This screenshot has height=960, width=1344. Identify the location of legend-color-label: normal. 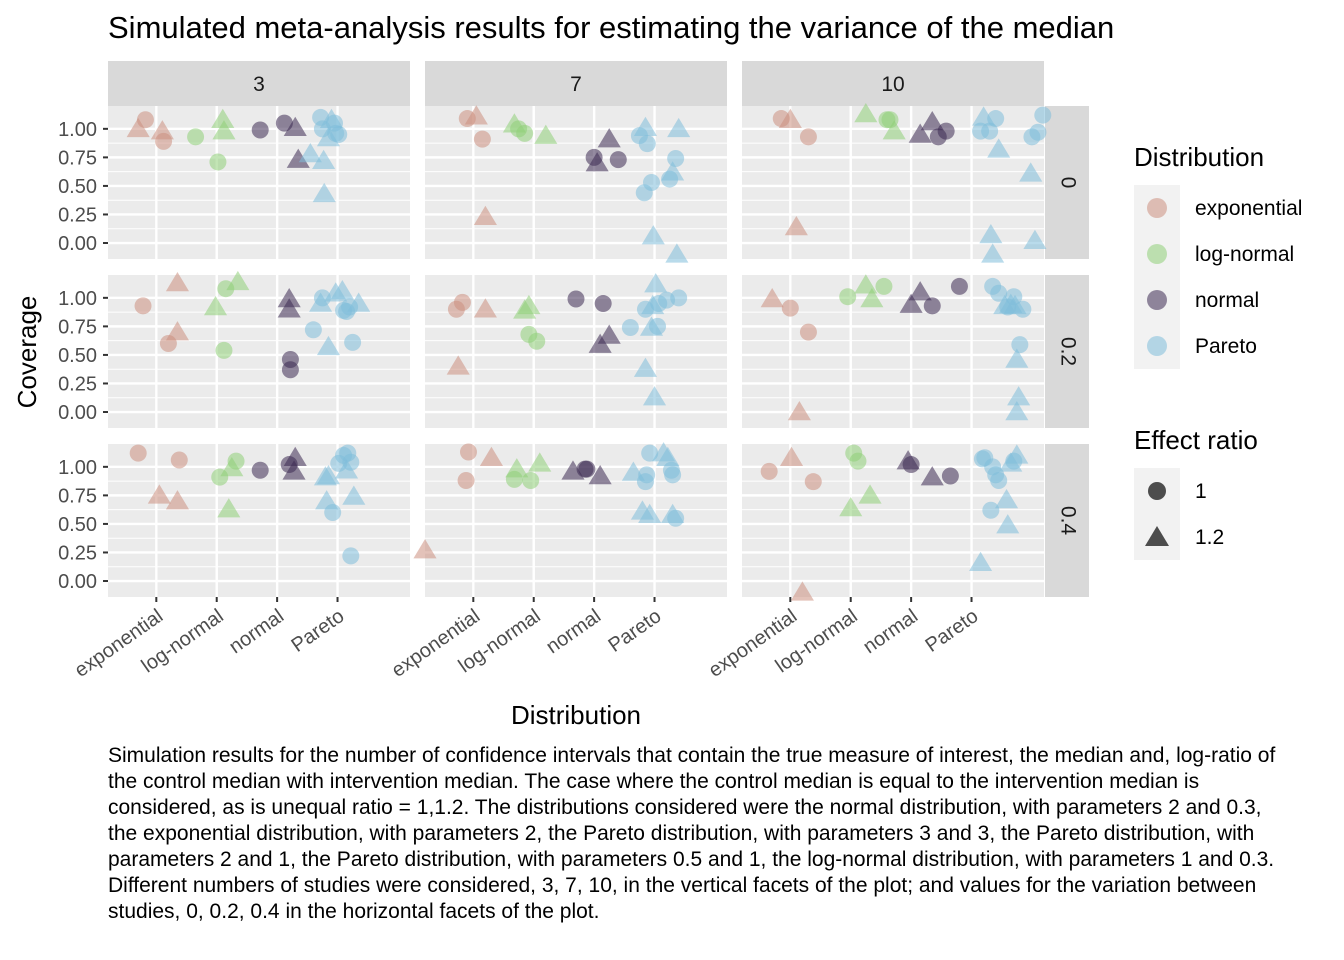
(1227, 300).